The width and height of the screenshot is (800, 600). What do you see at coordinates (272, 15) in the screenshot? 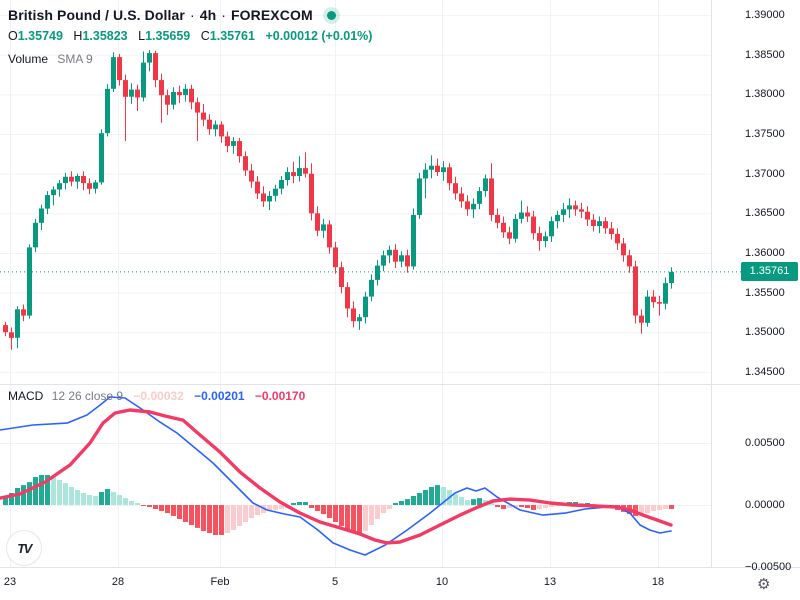
I see `exchange-label: FOREXCOM` at bounding box center [272, 15].